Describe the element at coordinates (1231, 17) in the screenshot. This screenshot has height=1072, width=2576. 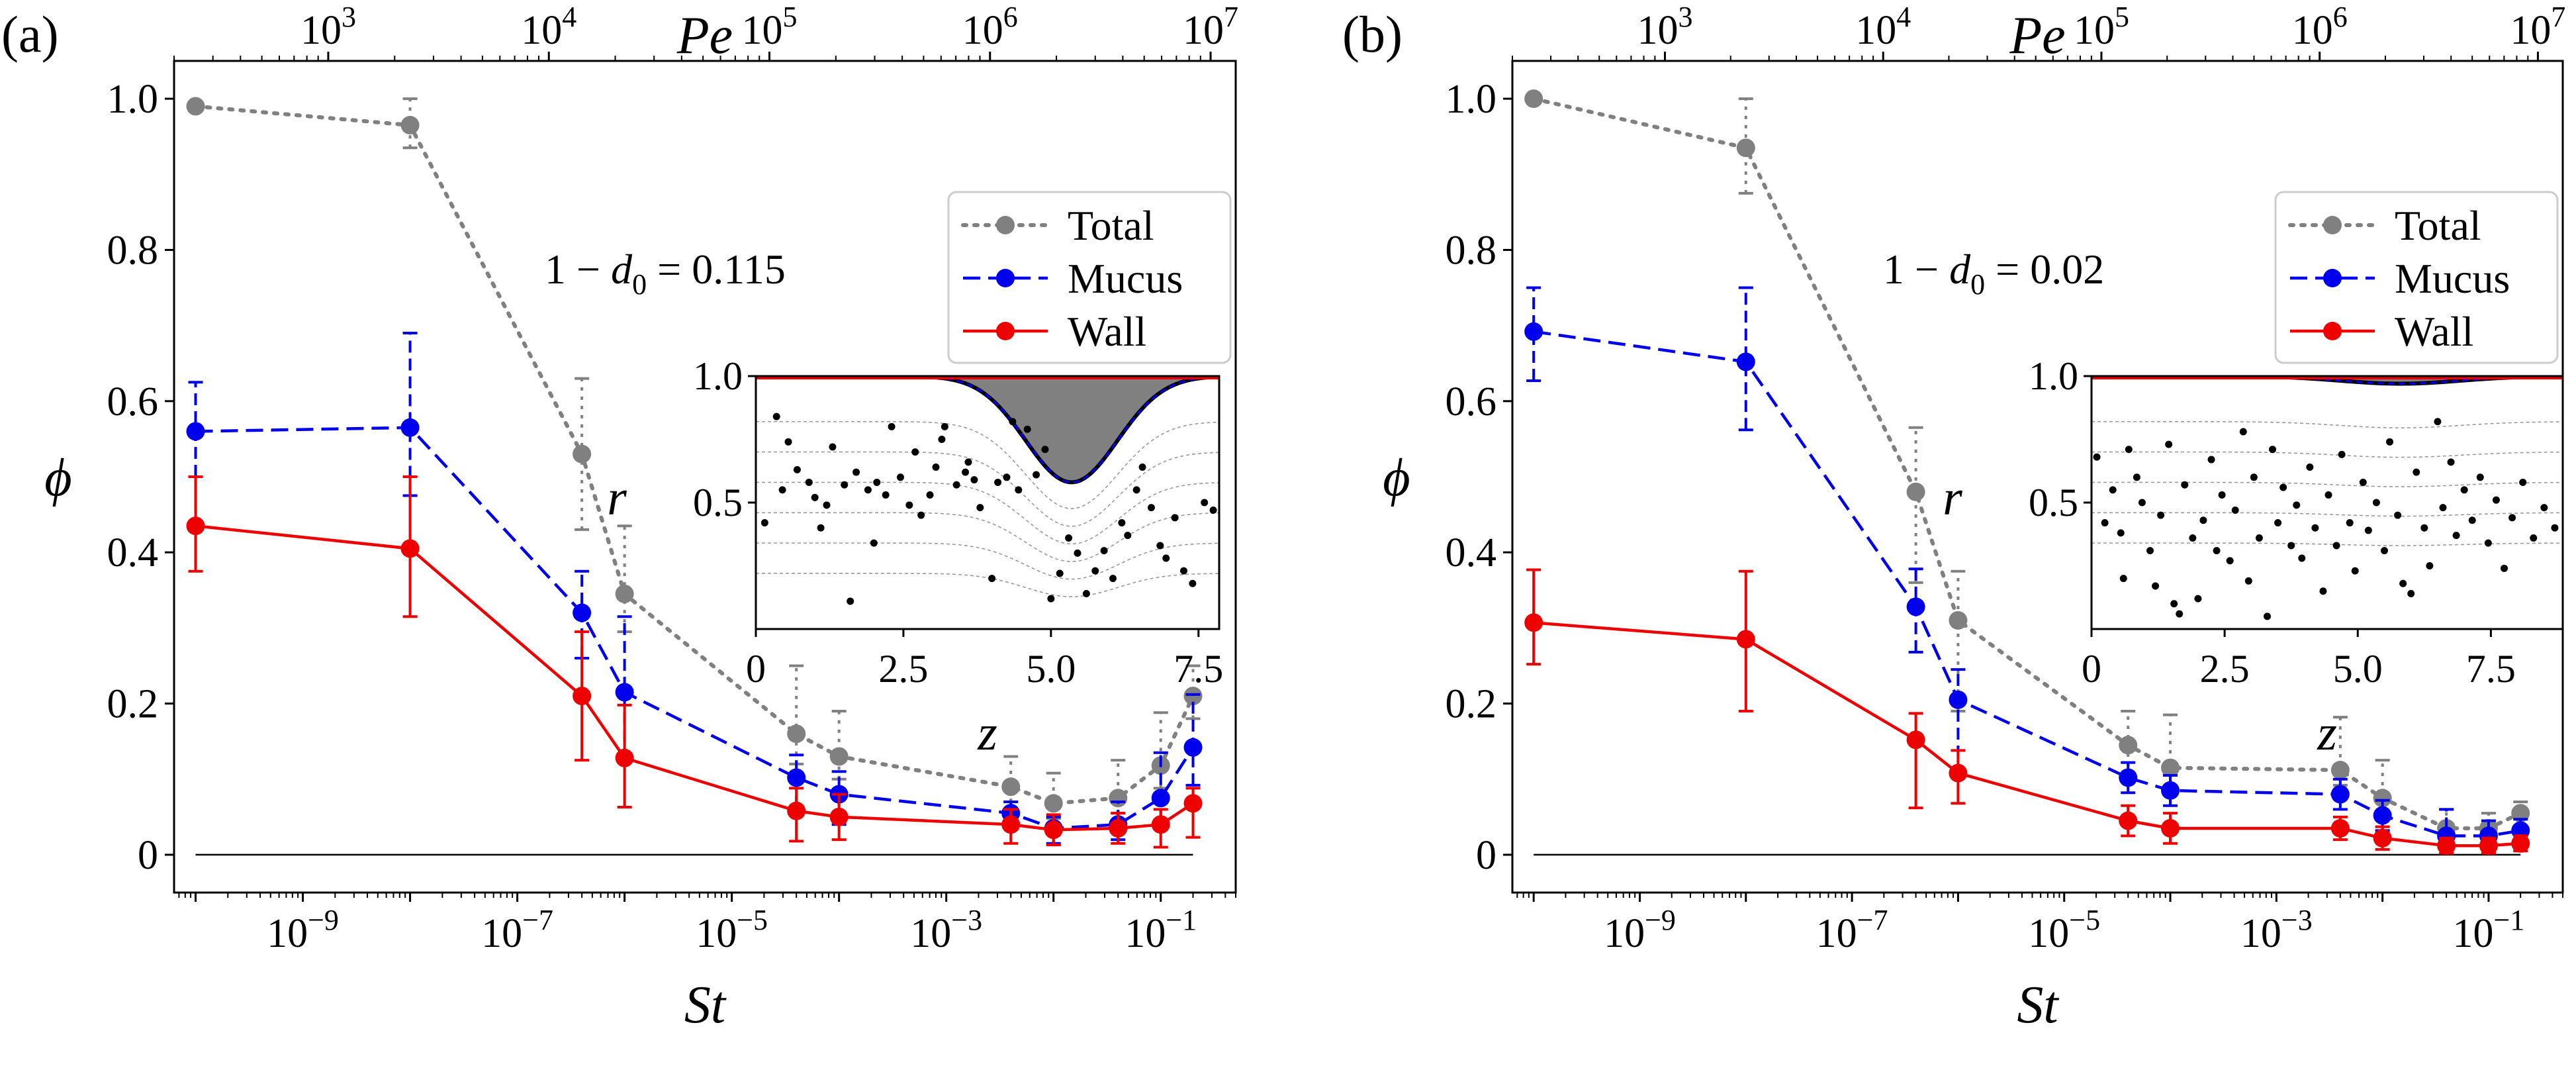
I see `top-tick-label-exp: 7` at that location.